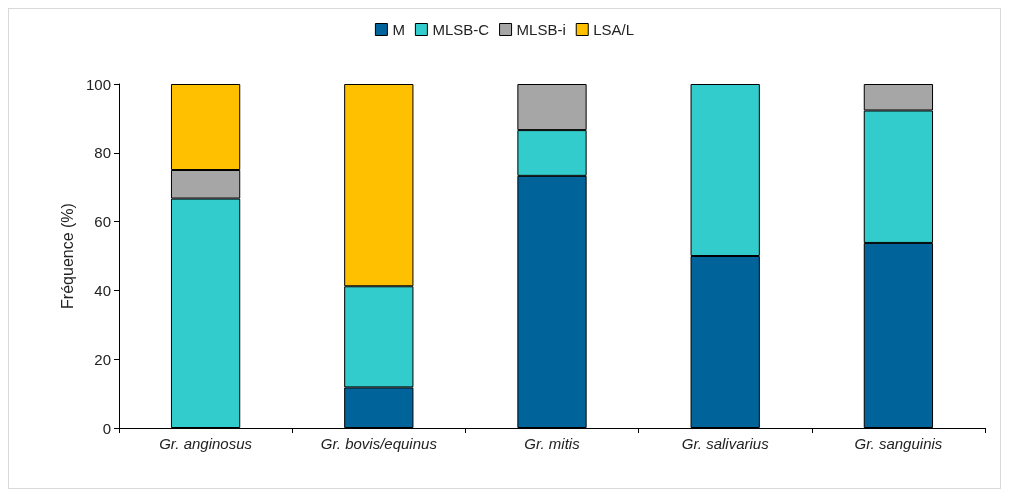 This screenshot has height=497, width=1009. What do you see at coordinates (898, 443) in the screenshot?
I see `x-tick-label: Gr. sanguinis` at bounding box center [898, 443].